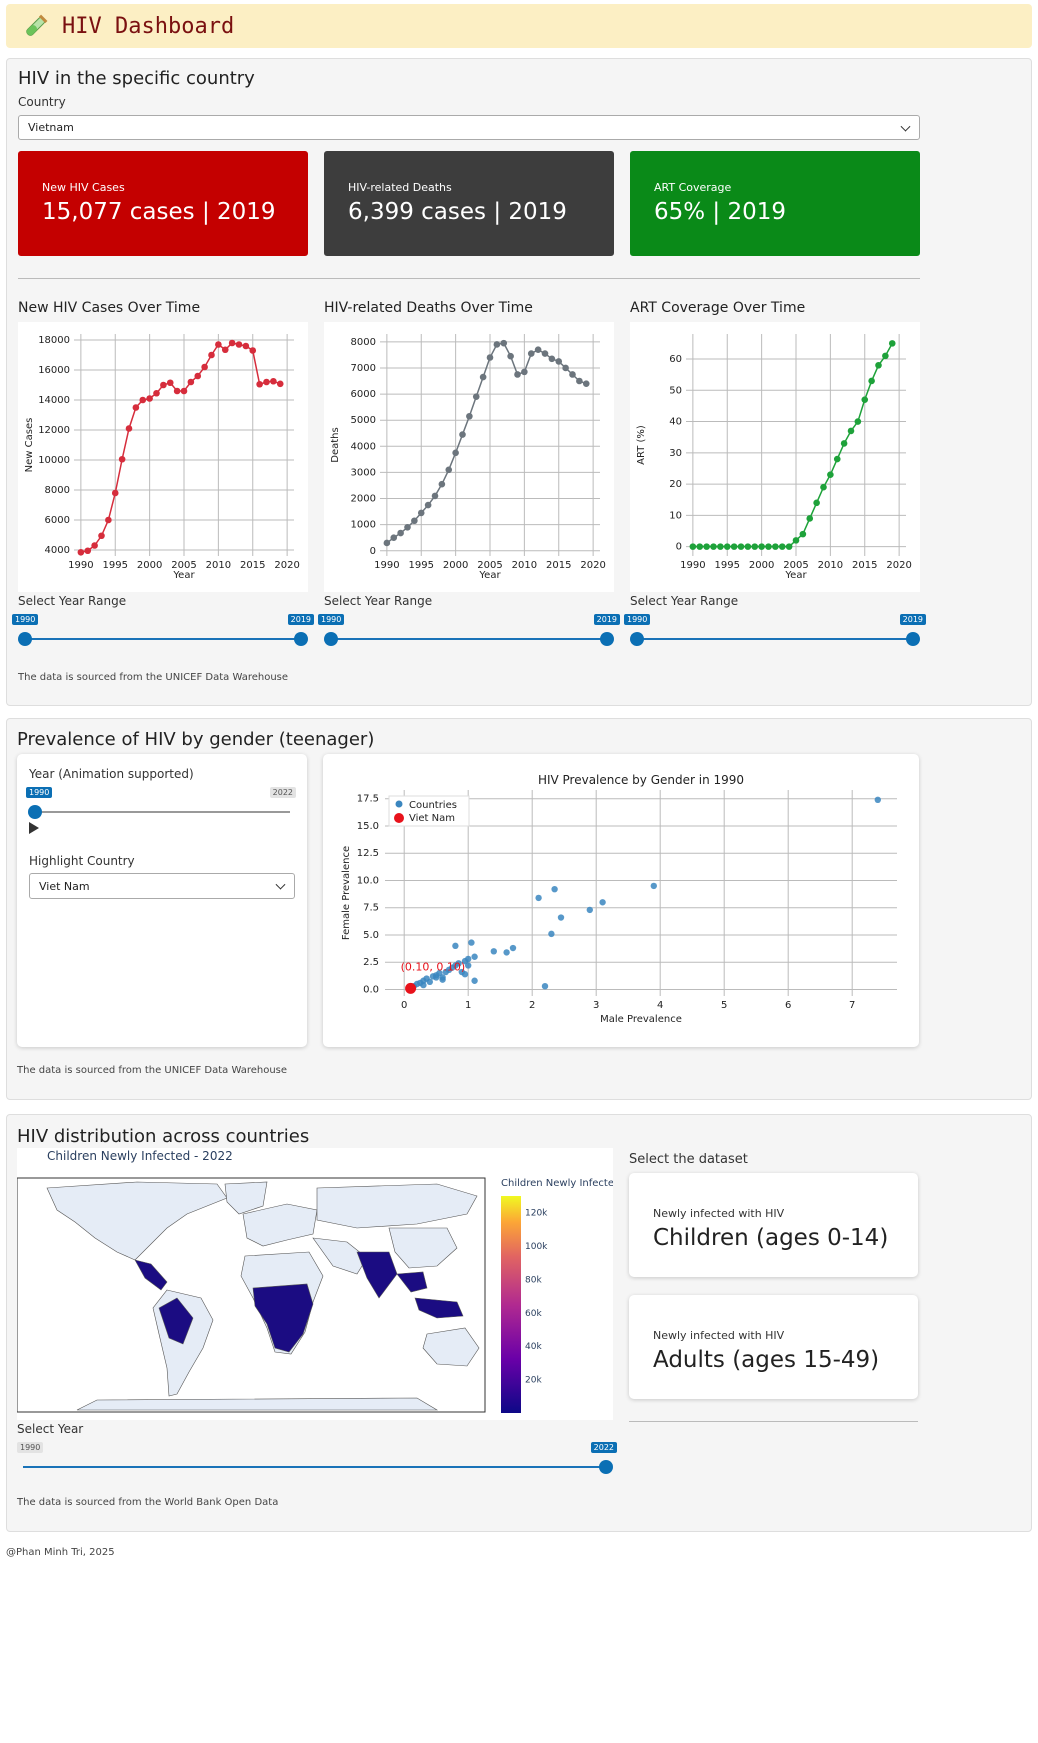  I want to click on range-label-cases: Select Year Range, so click(72, 601).